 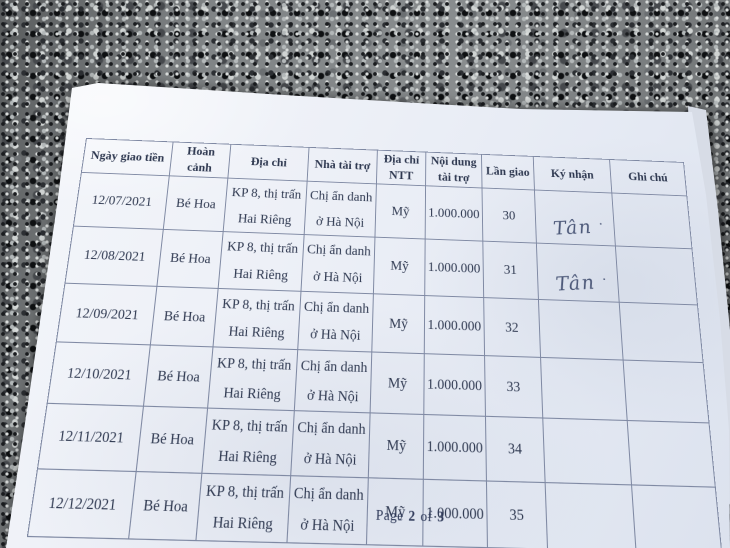 What do you see at coordinates (121, 201) in the screenshot?
I see `ngay-giao-tien-cell: 12/07/2021` at bounding box center [121, 201].